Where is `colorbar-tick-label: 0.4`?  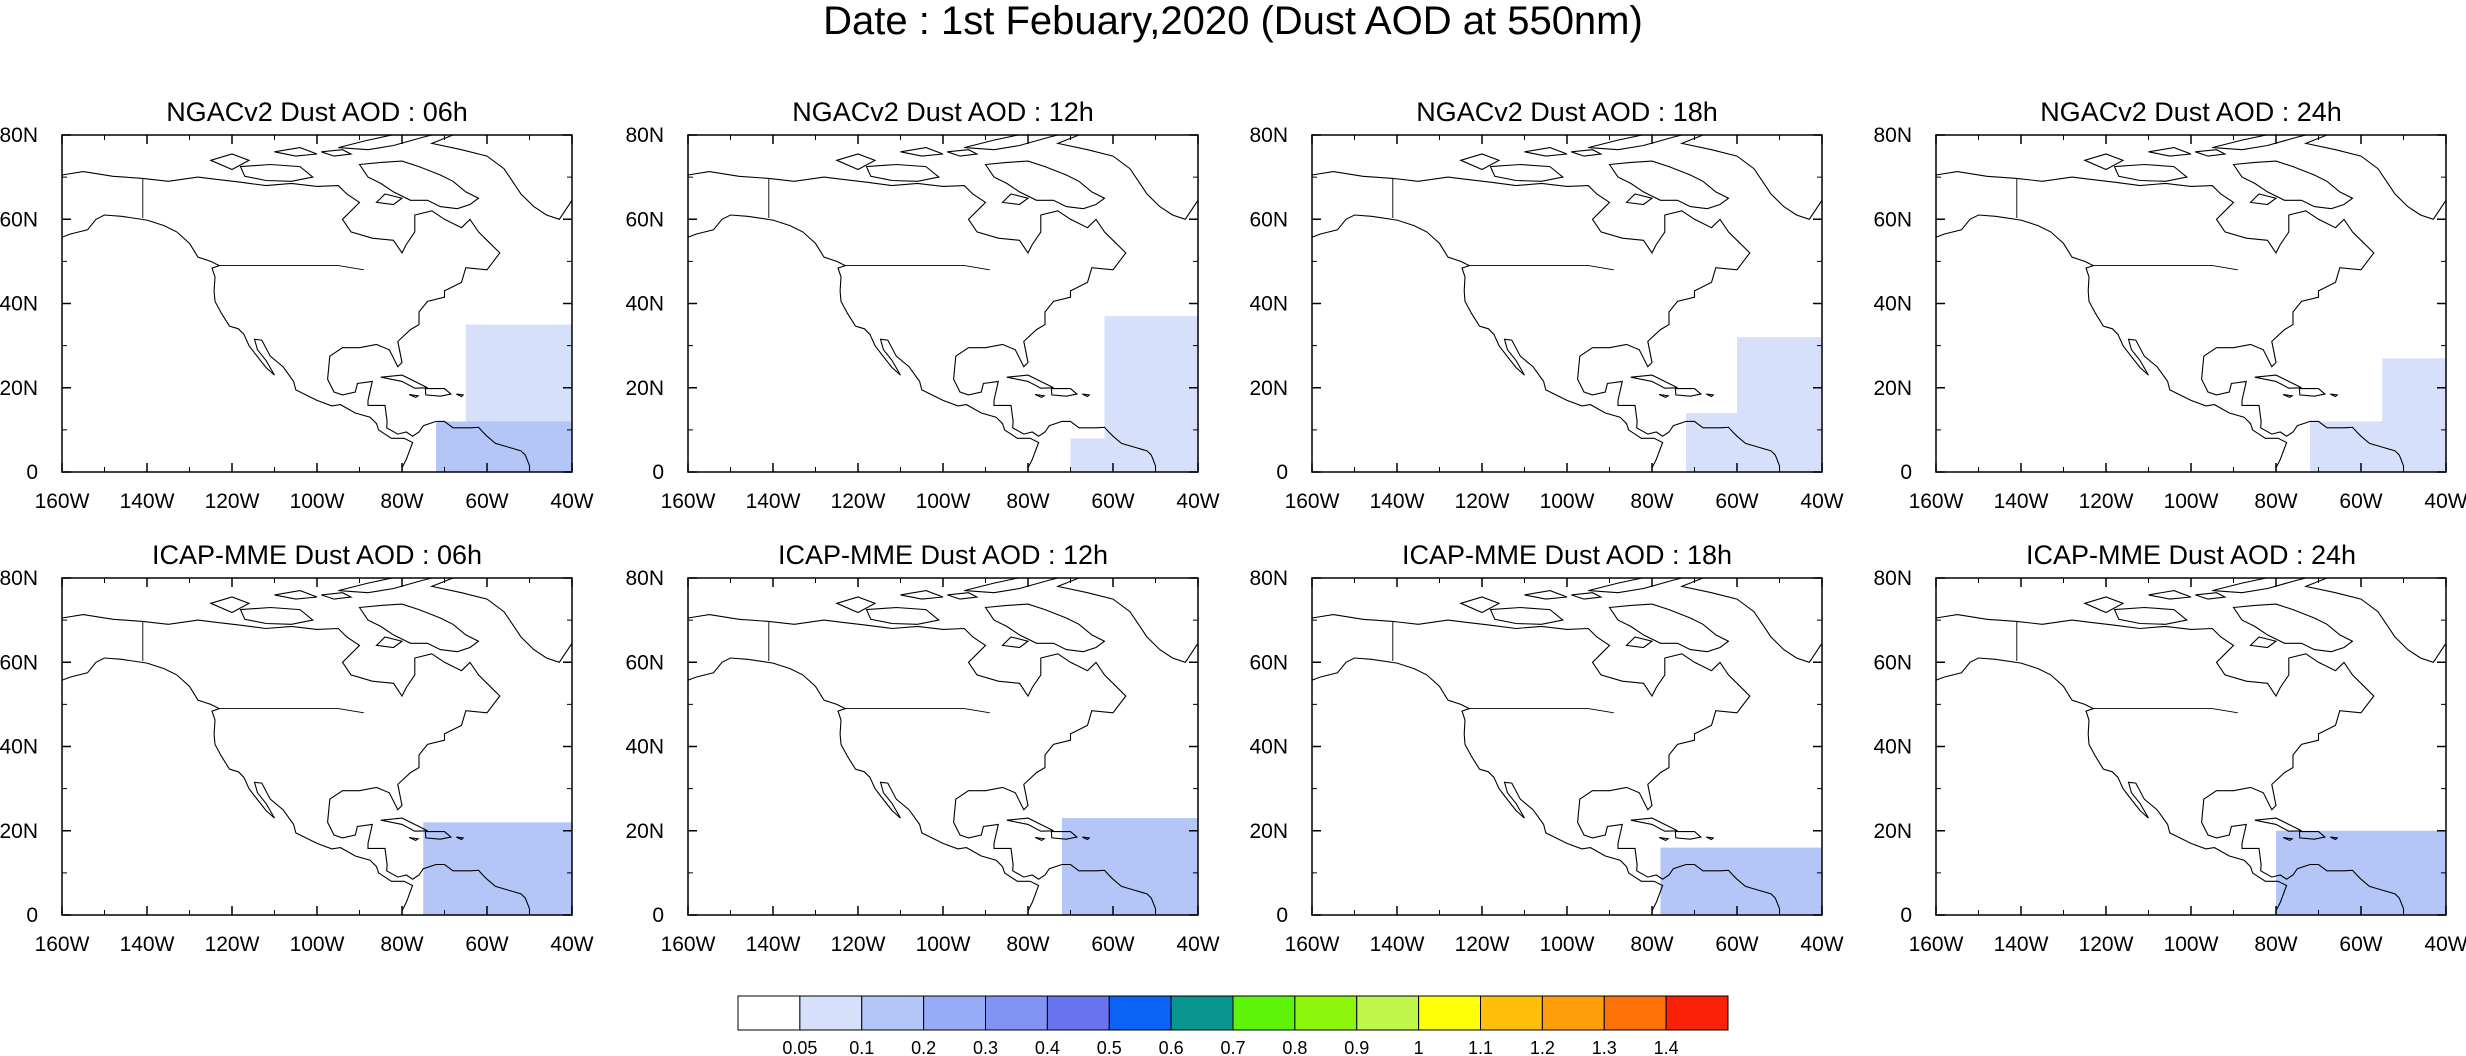 colorbar-tick-label: 0.4 is located at coordinates (1047, 1047).